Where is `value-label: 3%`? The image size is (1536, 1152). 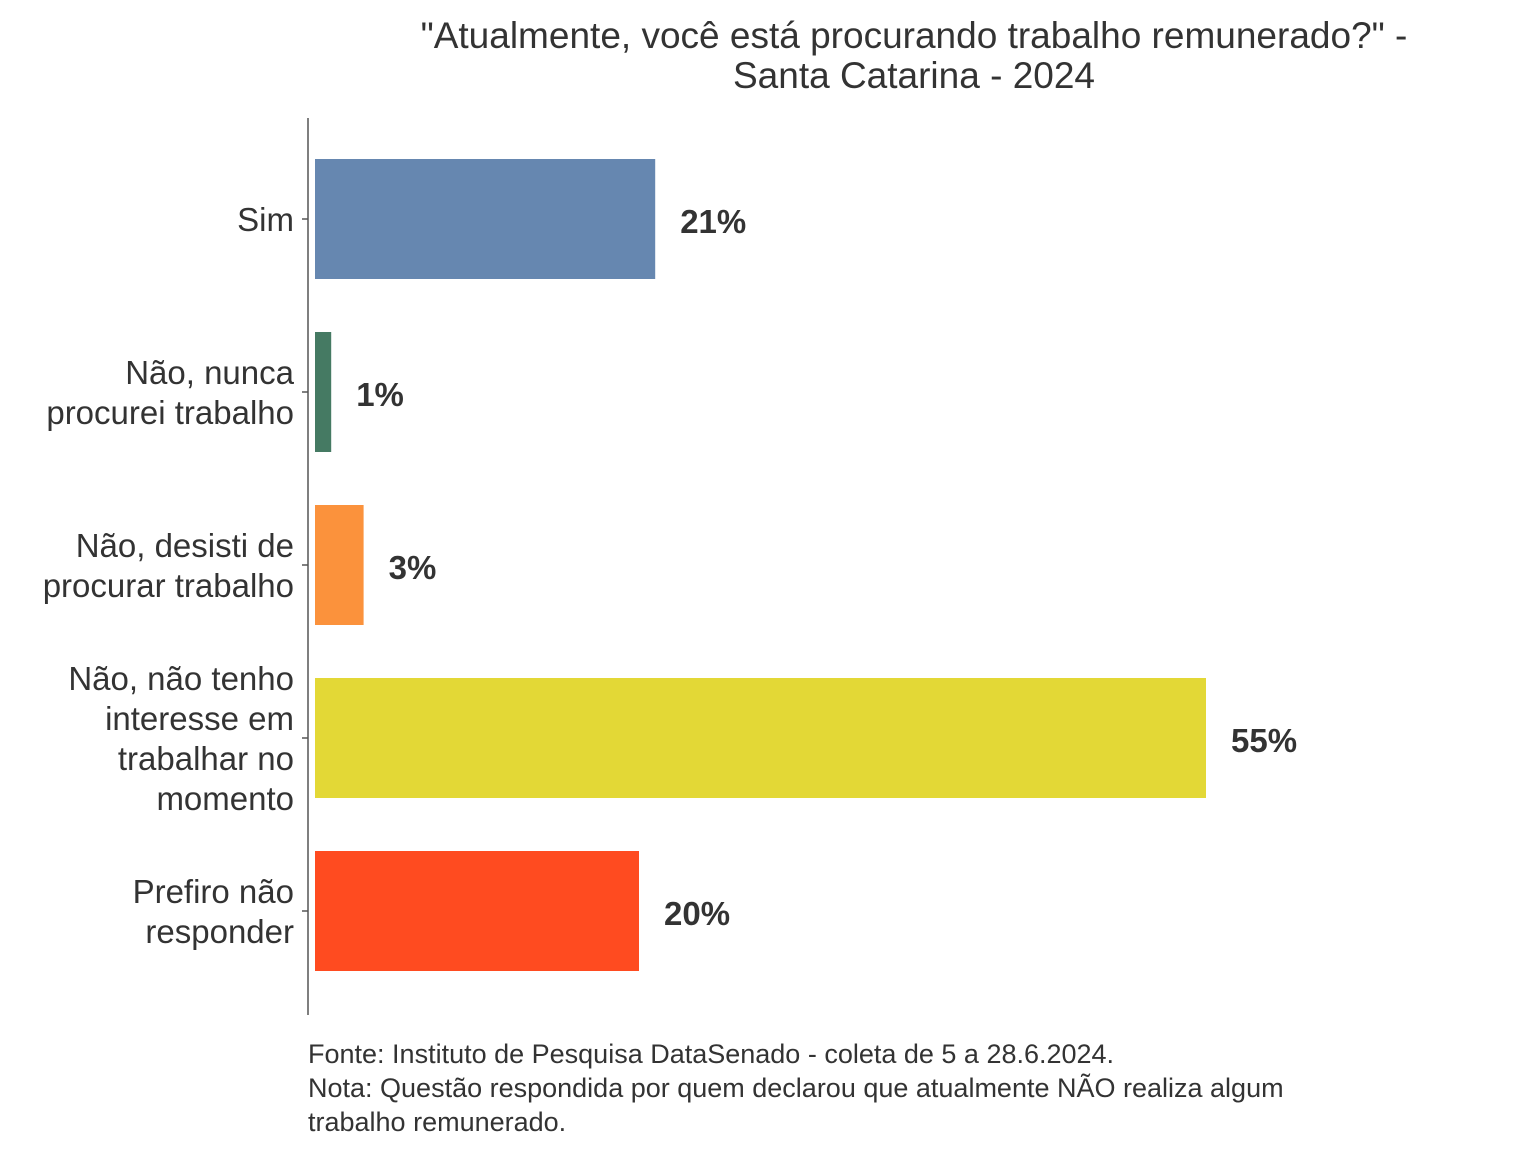
value-label: 3% is located at coordinates (413, 567).